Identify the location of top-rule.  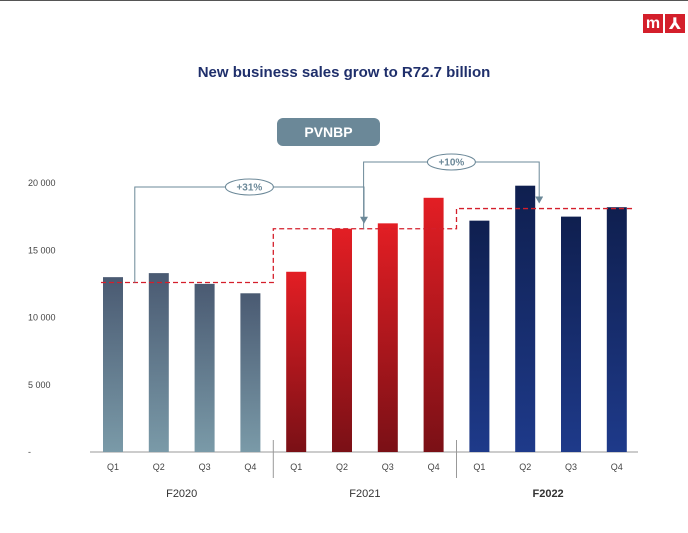
(344, 0).